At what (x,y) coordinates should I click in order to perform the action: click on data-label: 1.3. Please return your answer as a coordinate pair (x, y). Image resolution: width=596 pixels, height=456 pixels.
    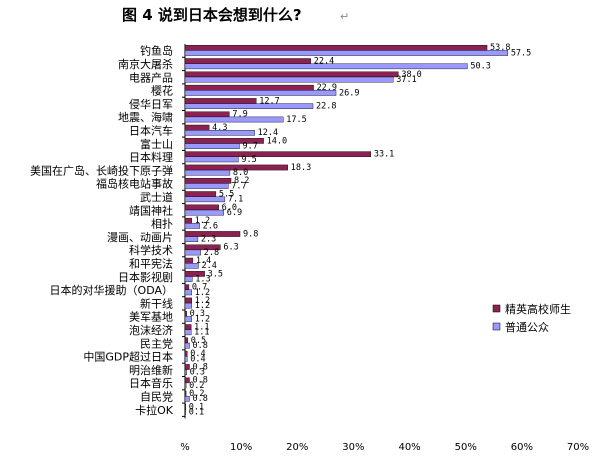
    Looking at the image, I should click on (202, 280).